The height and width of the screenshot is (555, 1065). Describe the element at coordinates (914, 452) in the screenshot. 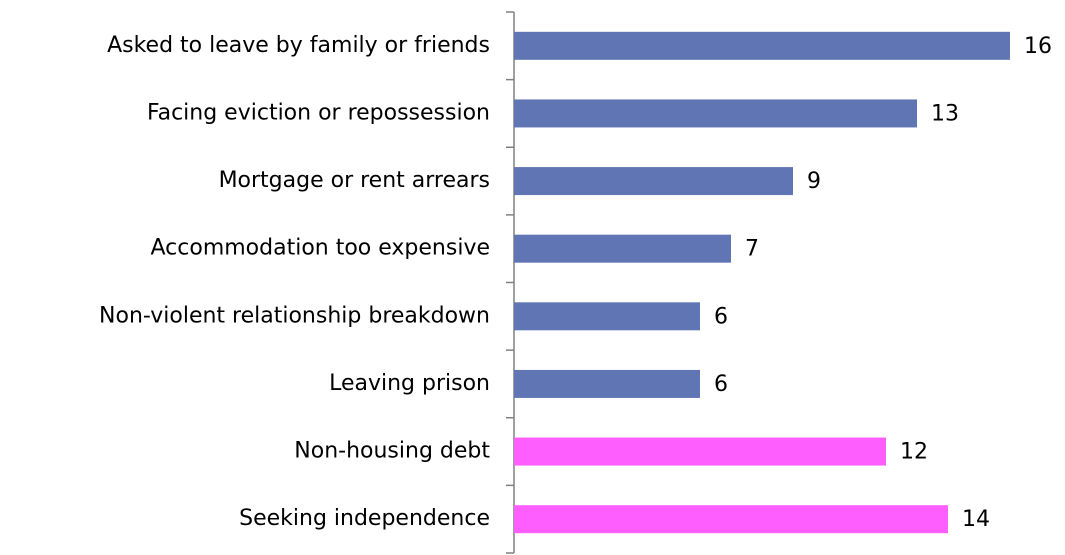

I see `value-label: 12` at that location.